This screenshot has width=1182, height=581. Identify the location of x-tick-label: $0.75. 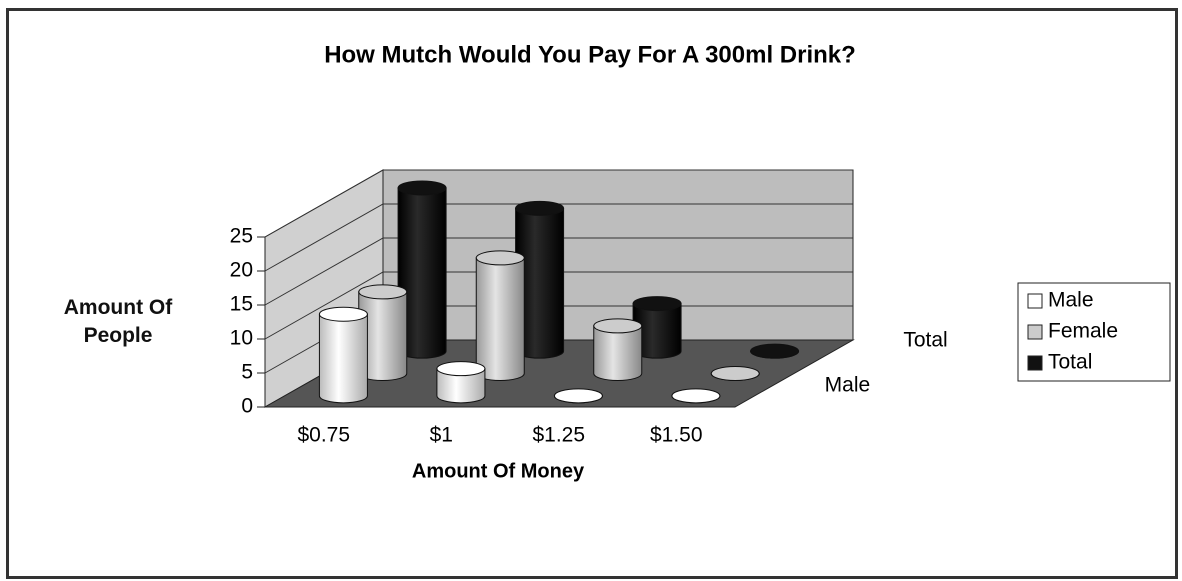
(323, 435).